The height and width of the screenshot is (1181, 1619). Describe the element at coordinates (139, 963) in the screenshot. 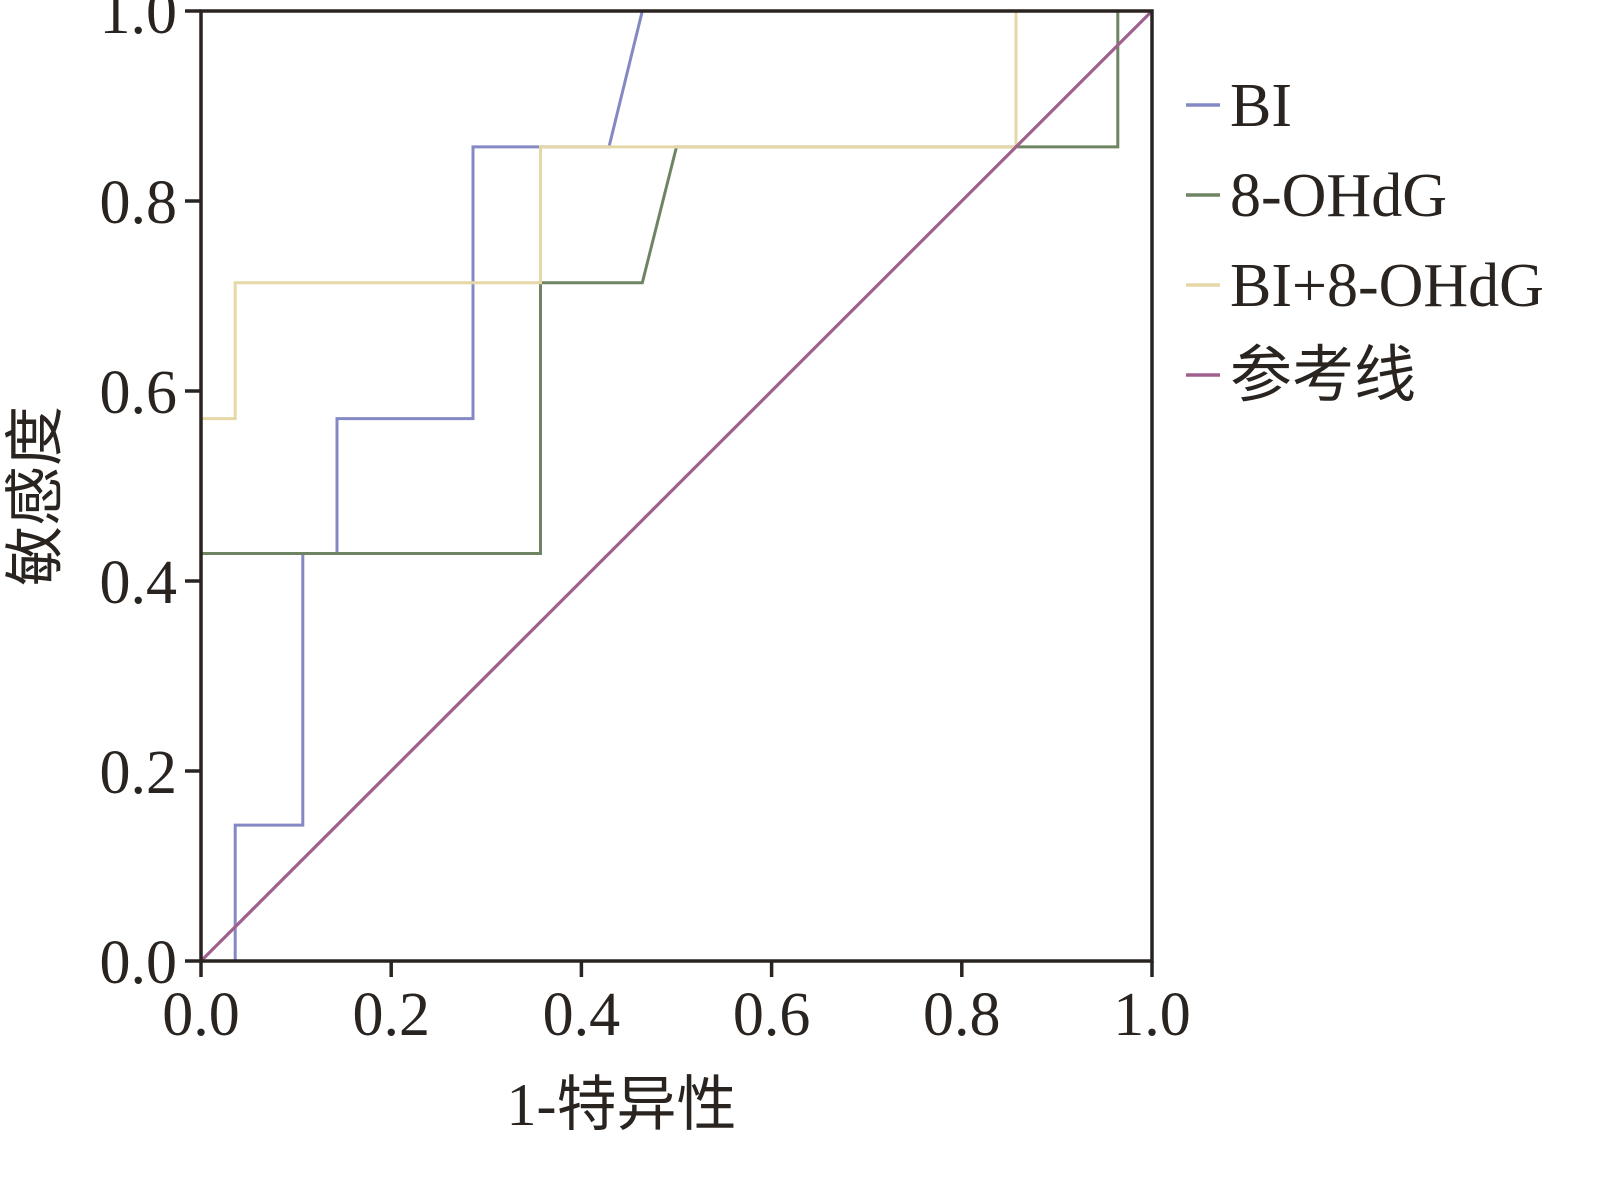

I see `y-tick-label: 0.0` at that location.